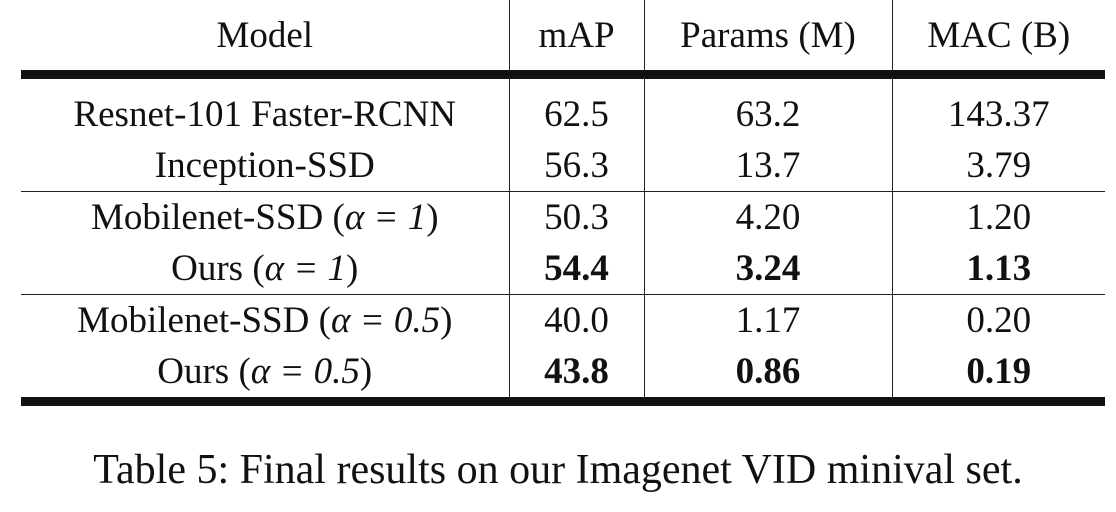 Image resolution: width=1116 pixels, height=512 pixels. I want to click on header-map: mAP, so click(576, 39).